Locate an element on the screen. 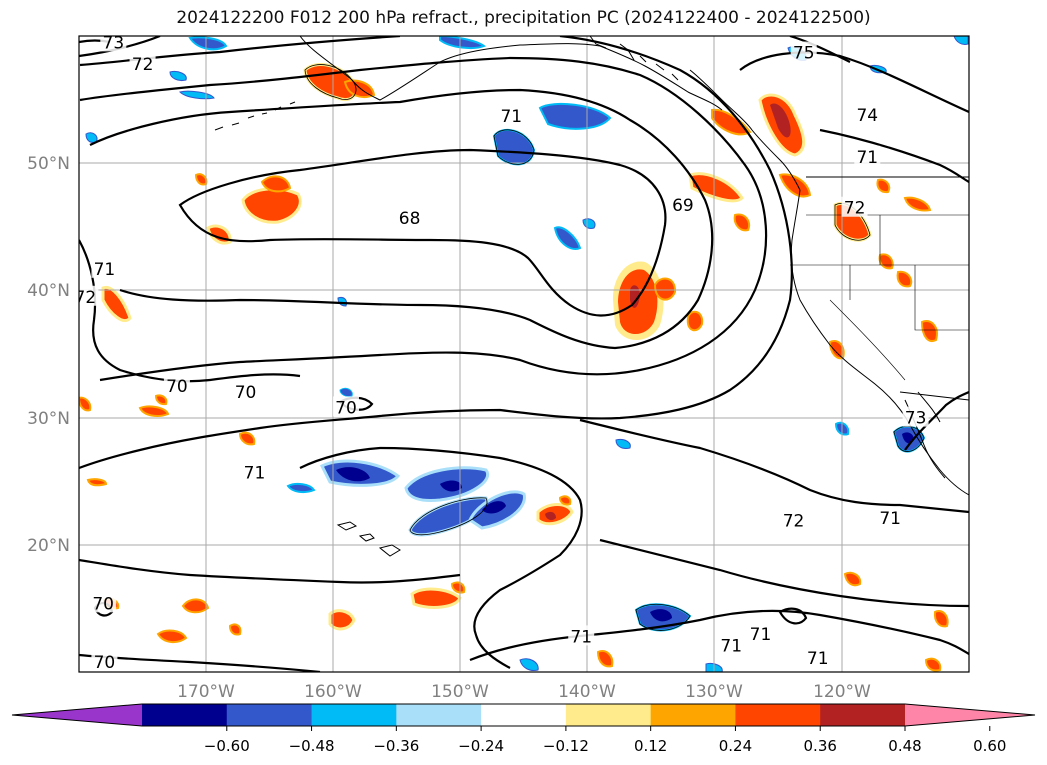 This screenshot has height=765, width=1047. contour-label: 74 is located at coordinates (867, 116).